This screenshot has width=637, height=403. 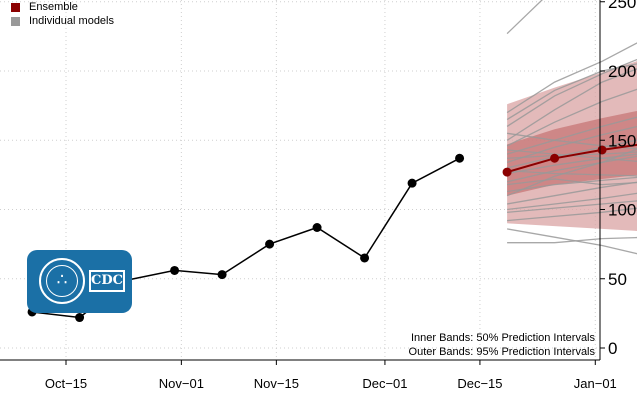 What do you see at coordinates (595, 383) in the screenshot?
I see `x-tick-label-5: Jan−01` at bounding box center [595, 383].